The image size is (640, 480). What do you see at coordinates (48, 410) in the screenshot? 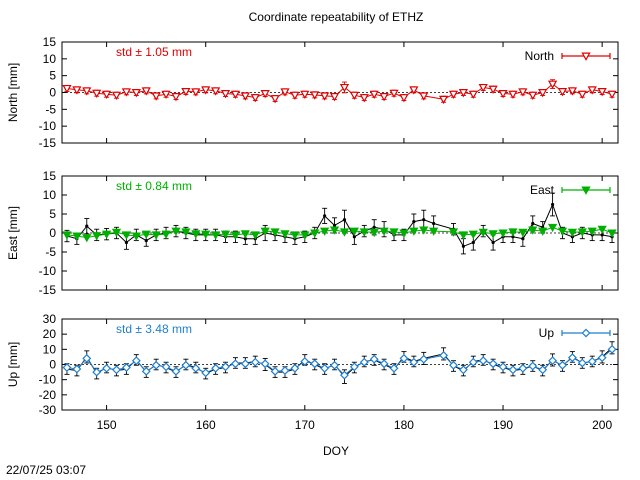
I see `up-ytick-label: -30` at bounding box center [48, 410].